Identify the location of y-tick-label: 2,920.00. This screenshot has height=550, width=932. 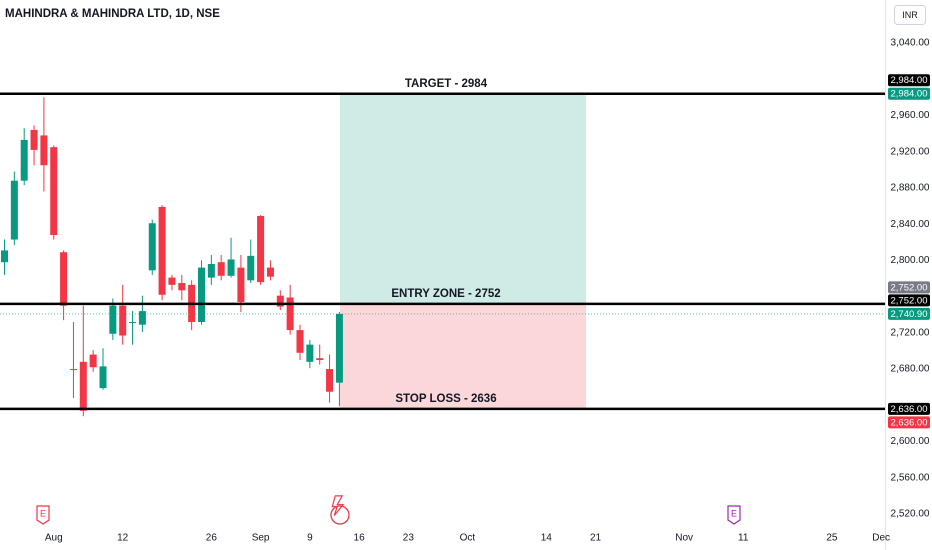
(910, 151).